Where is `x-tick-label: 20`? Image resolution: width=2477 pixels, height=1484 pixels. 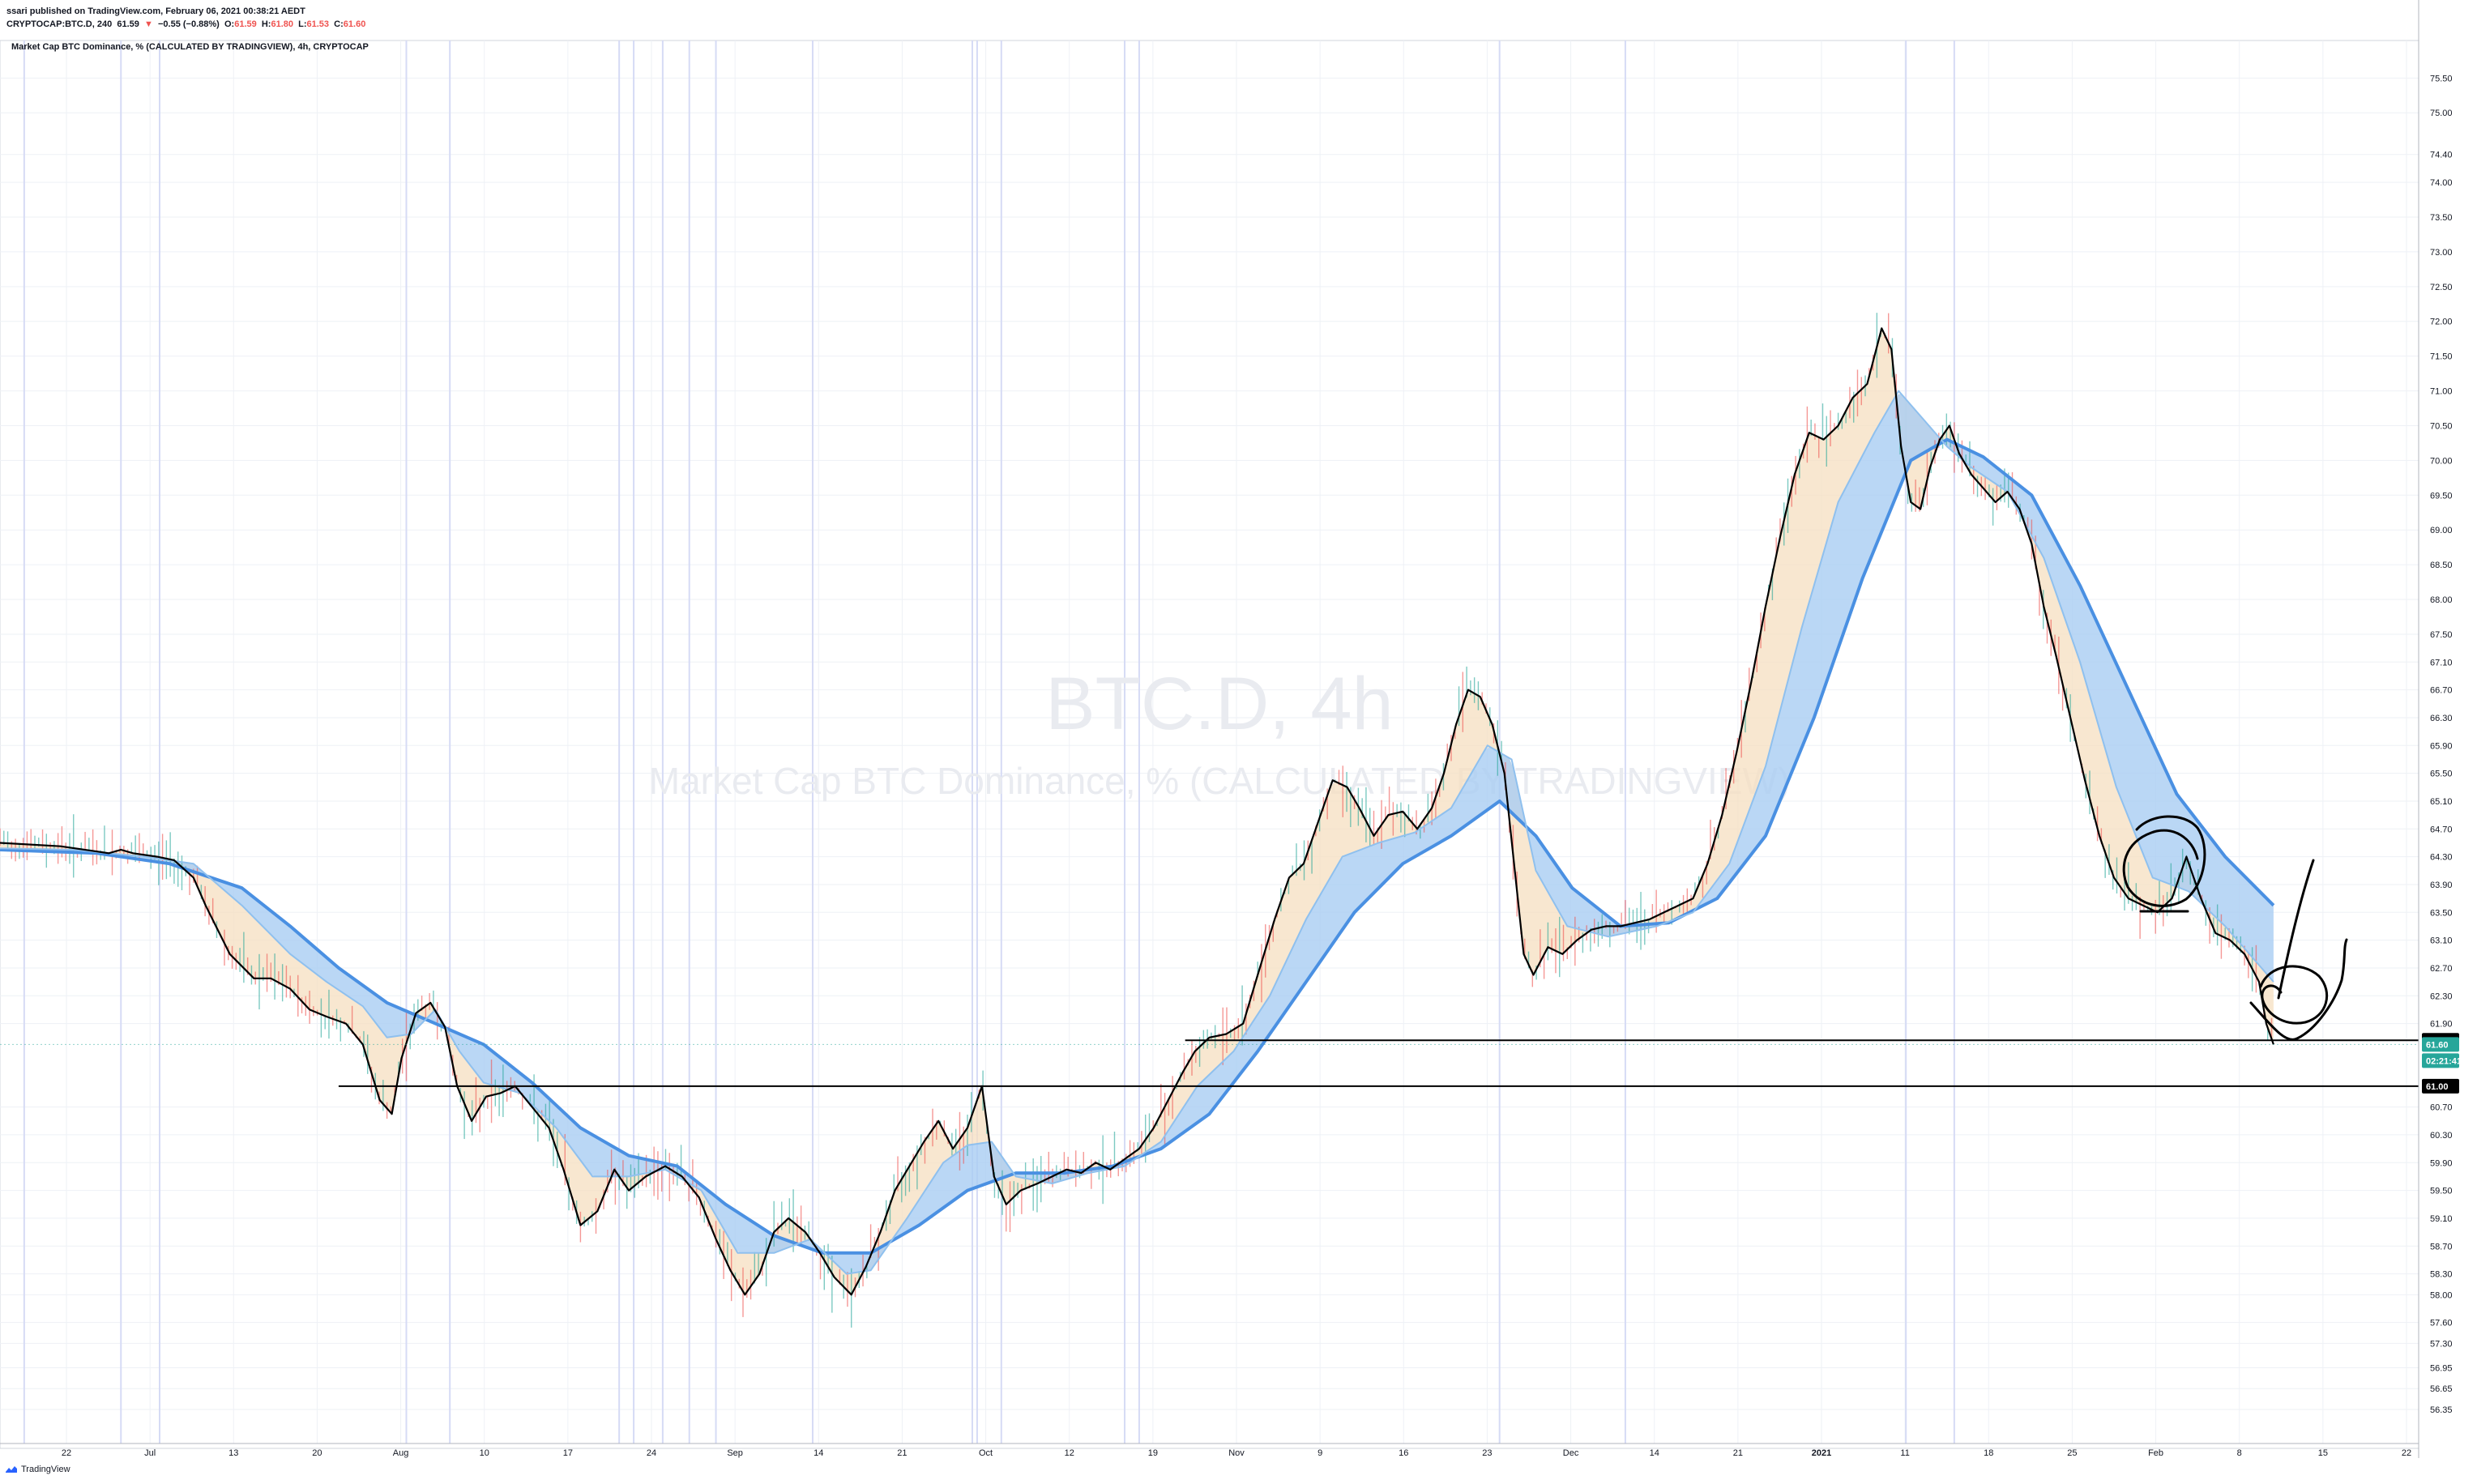
x-tick-label: 20 is located at coordinates (317, 1453).